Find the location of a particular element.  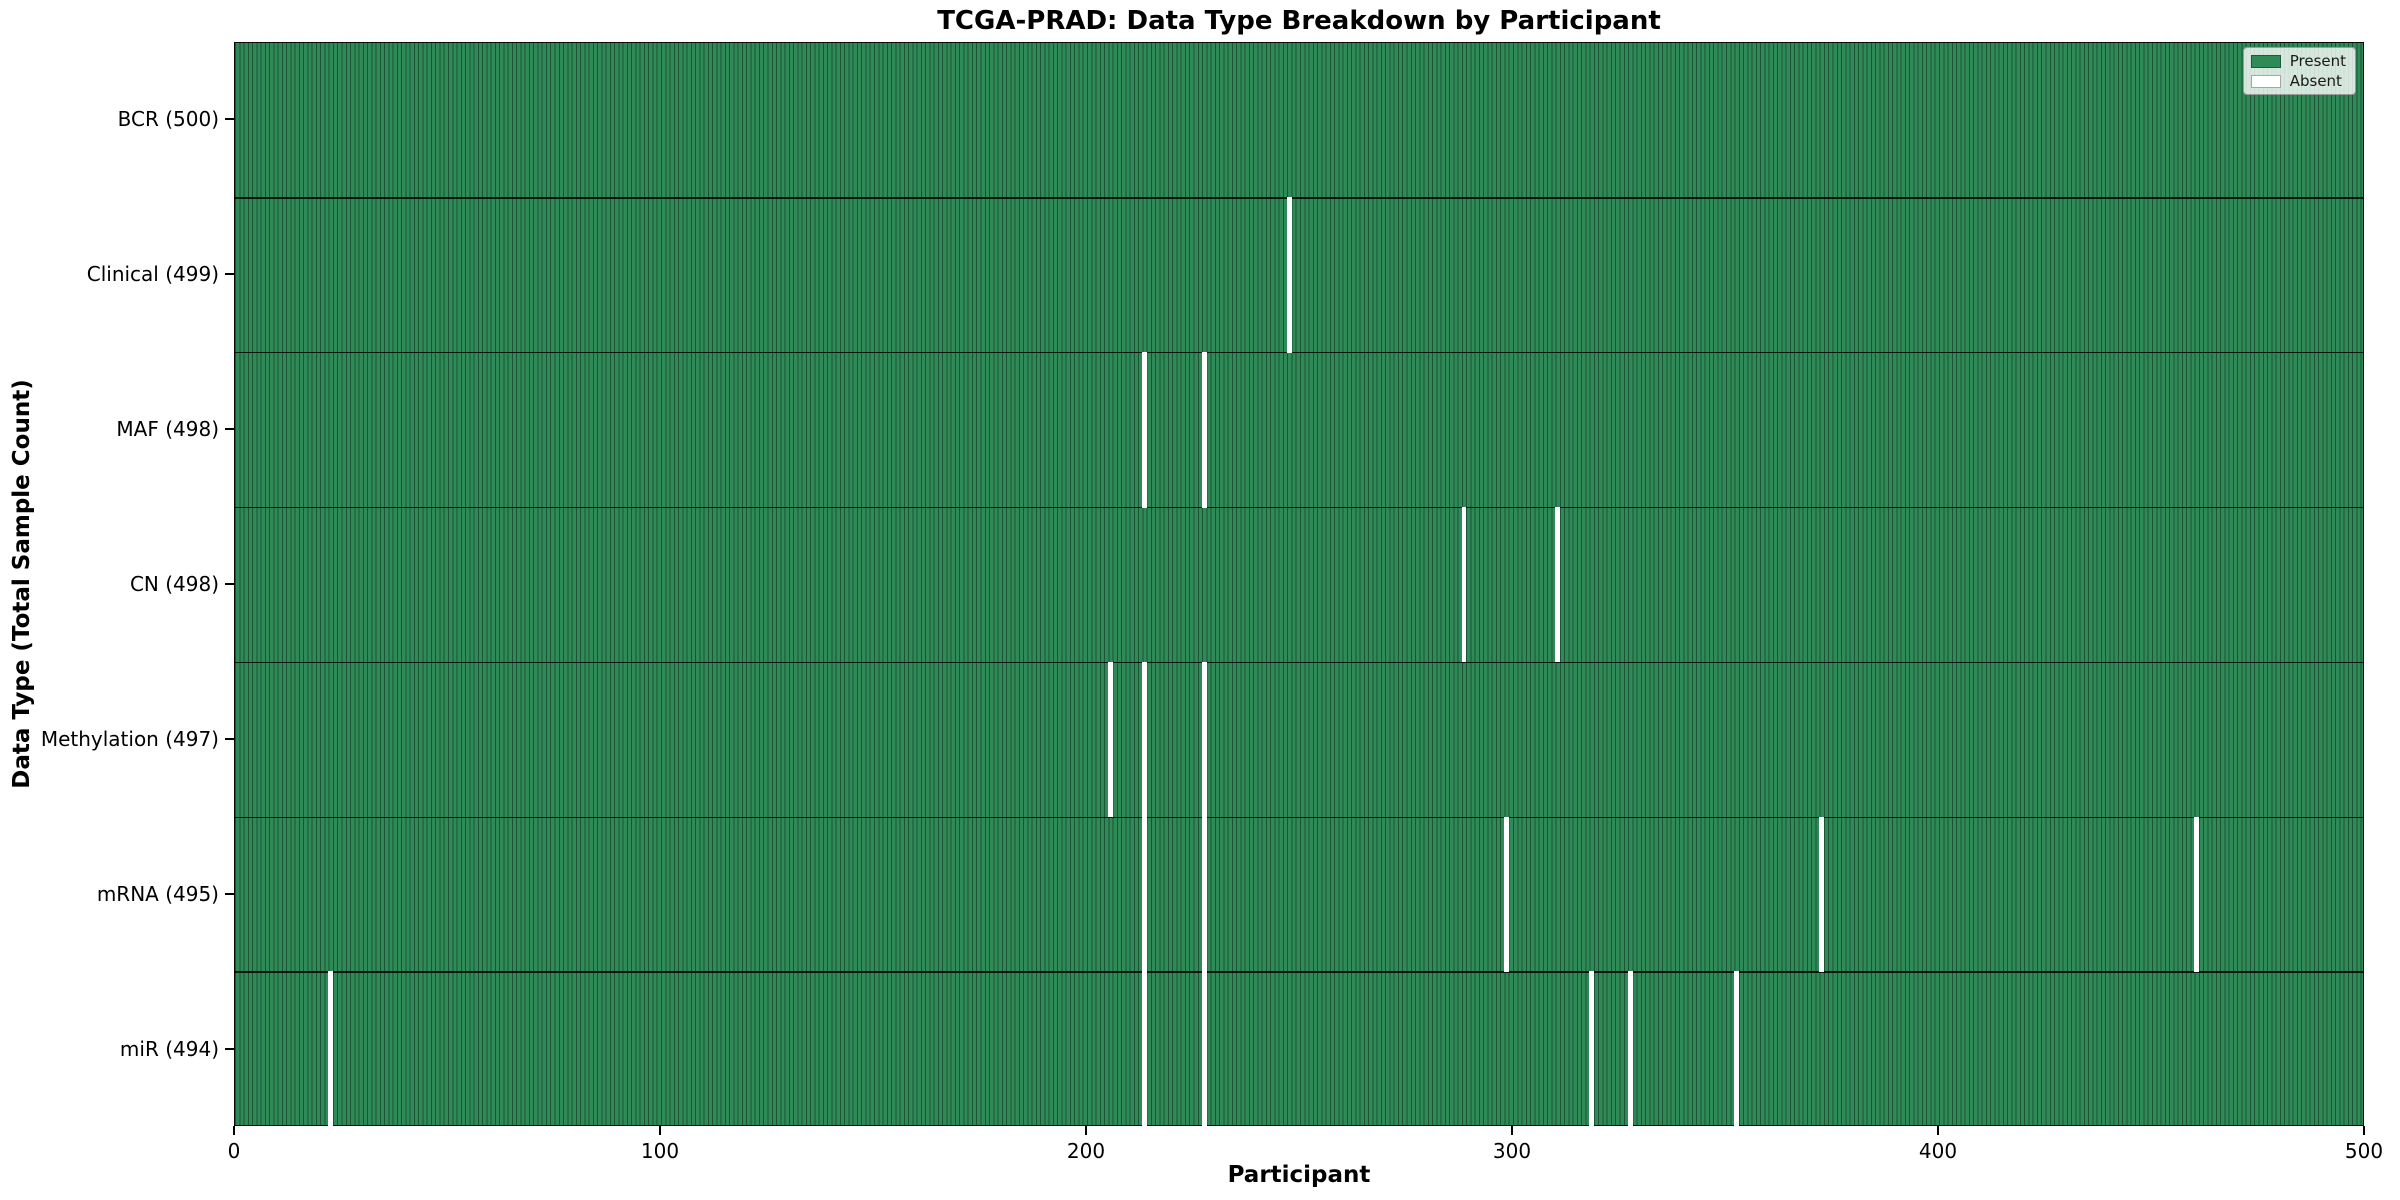

x-tick-label-200: 200 is located at coordinates (1086, 1151).